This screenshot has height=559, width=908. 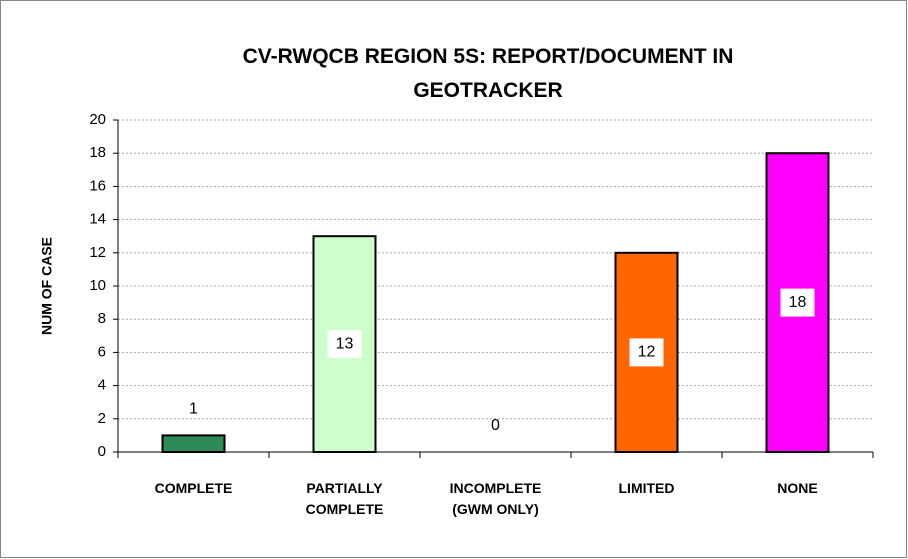 I want to click on y-tick-label: 6, so click(x=102, y=351).